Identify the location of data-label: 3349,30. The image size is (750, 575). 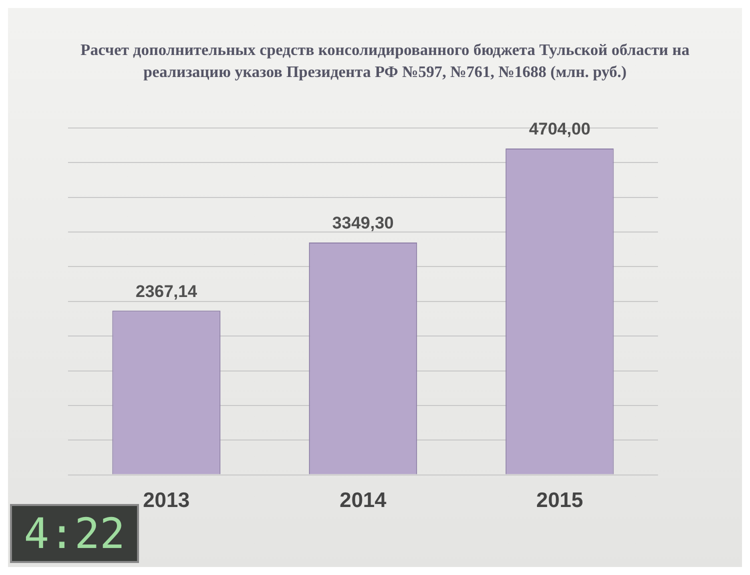
(363, 223).